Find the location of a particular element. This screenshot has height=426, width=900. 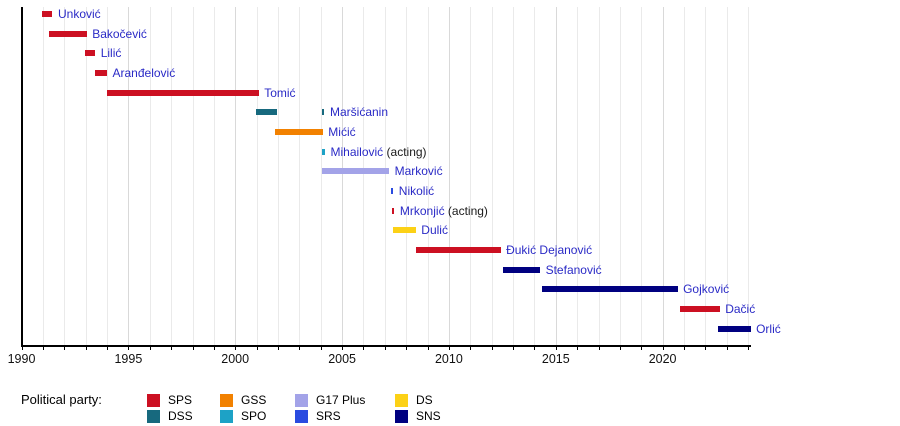

person-label: Đukić Dejanović is located at coordinates (549, 250).